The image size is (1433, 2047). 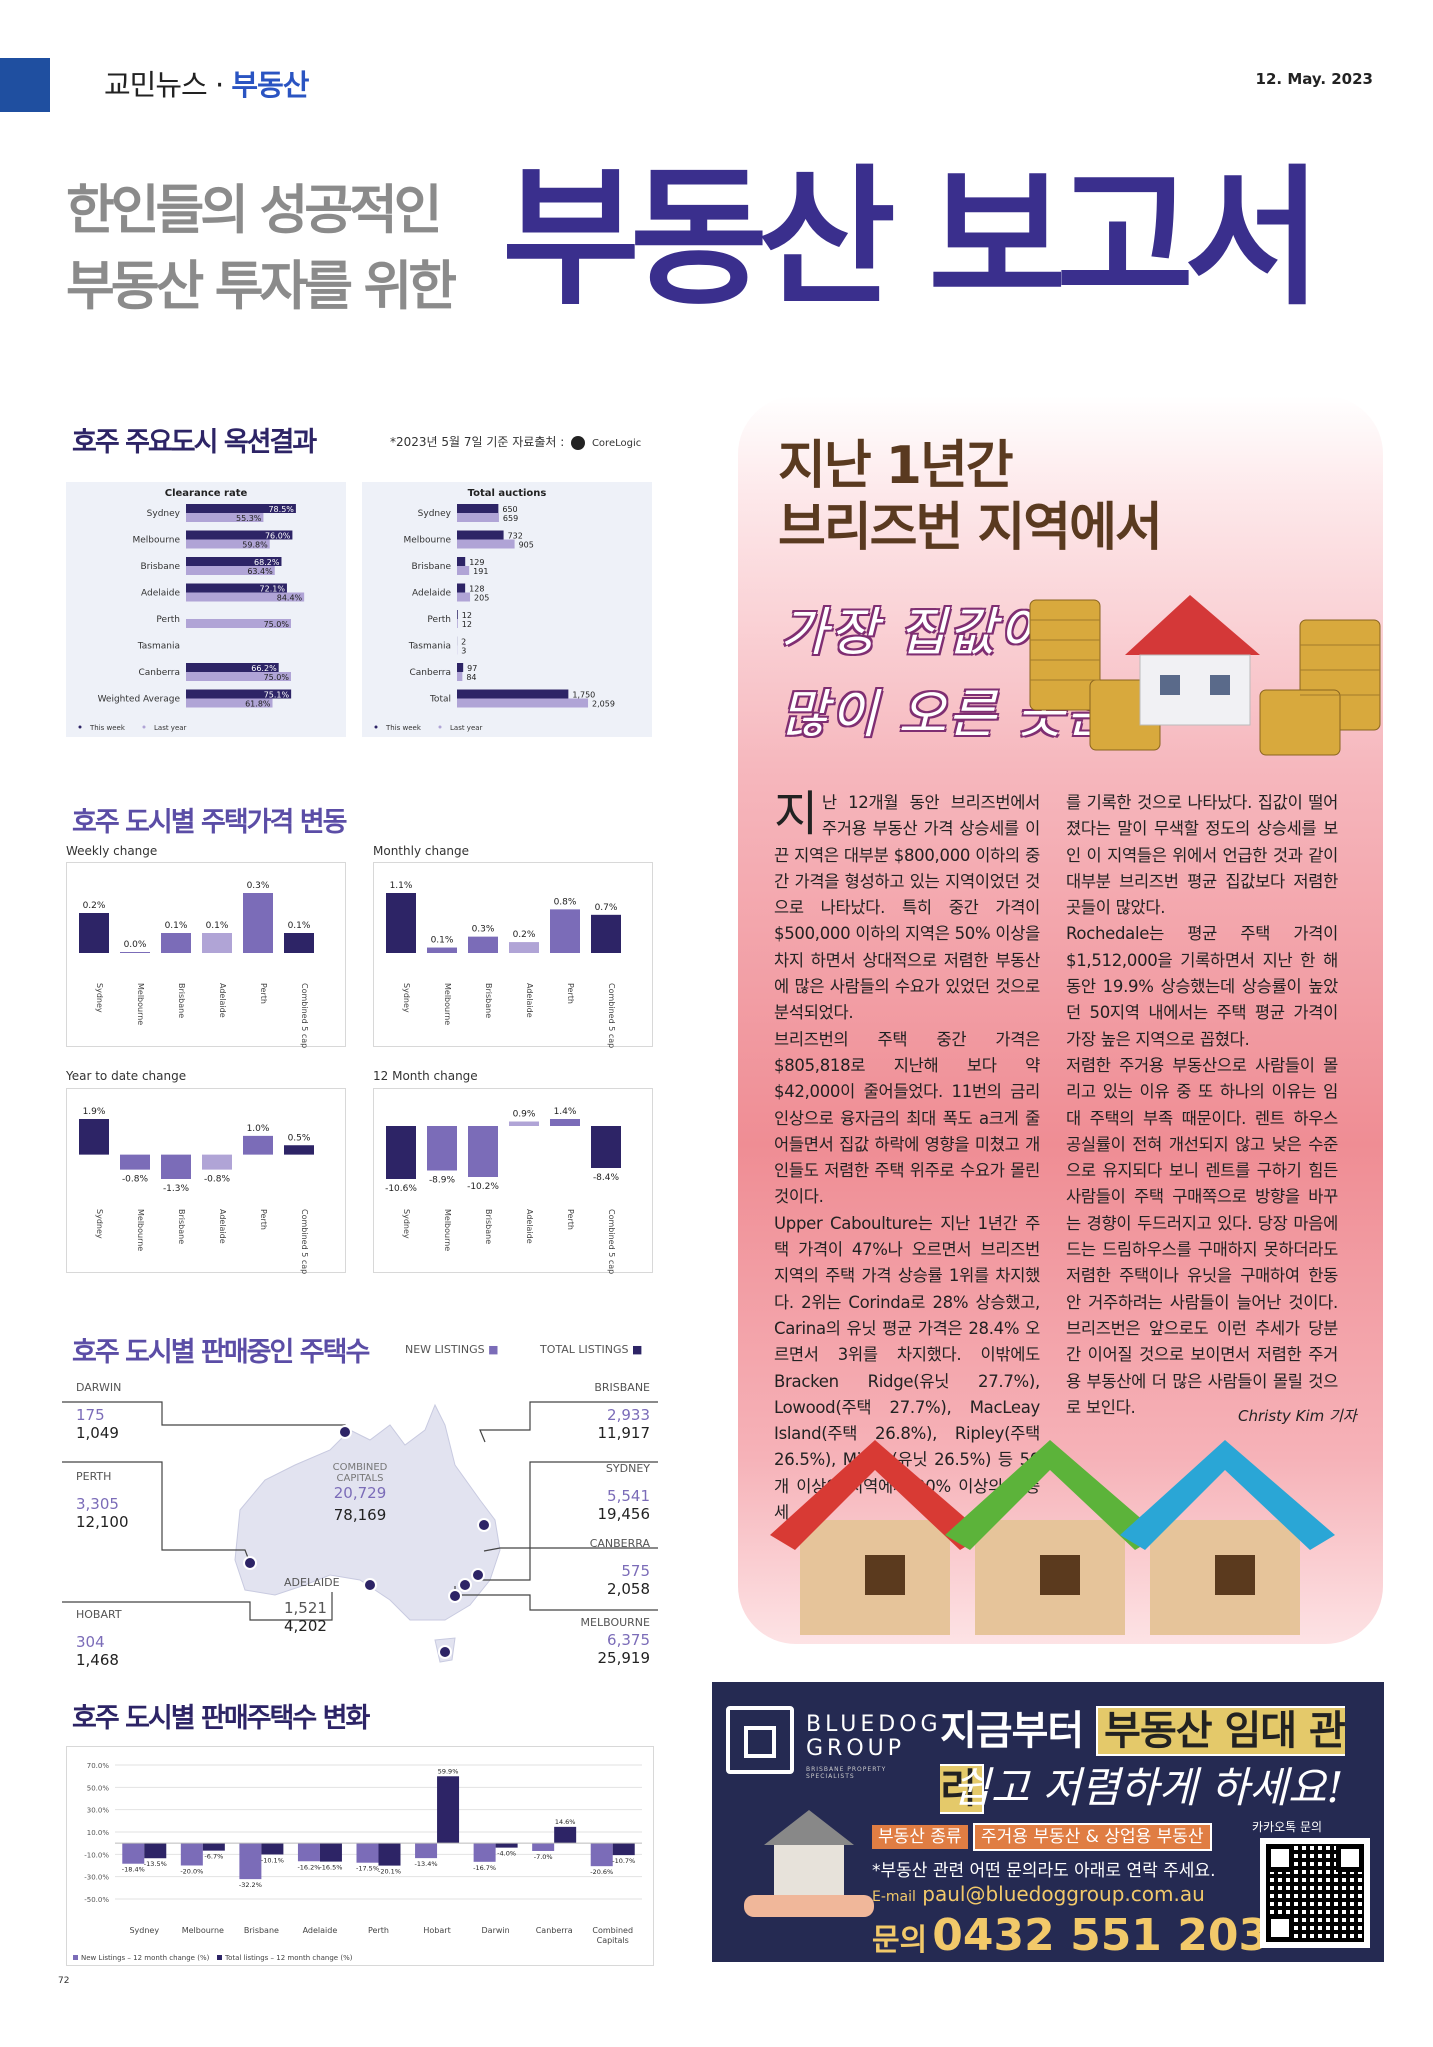 What do you see at coordinates (627, 1468) in the screenshot?
I see `city-name: SYDNEY` at bounding box center [627, 1468].